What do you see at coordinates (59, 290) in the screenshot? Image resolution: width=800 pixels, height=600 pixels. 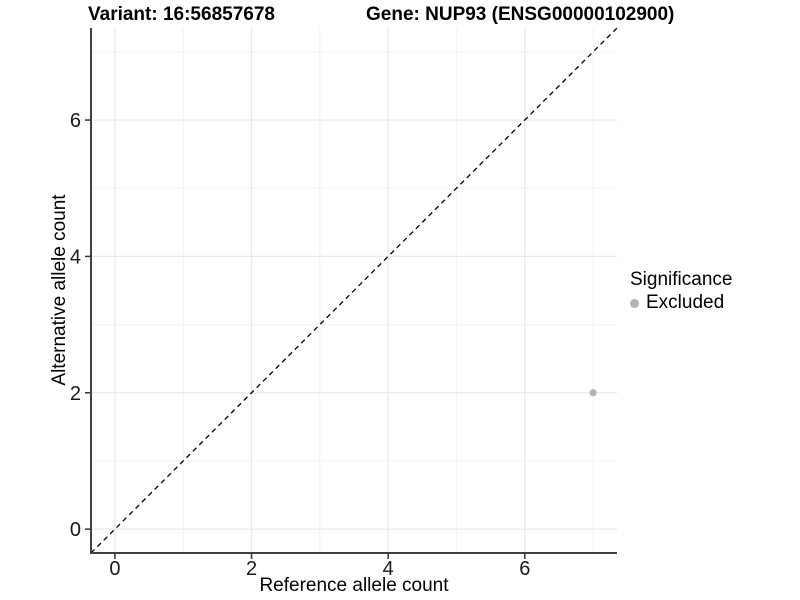 I see `y-axis-title: Alternative allele count` at bounding box center [59, 290].